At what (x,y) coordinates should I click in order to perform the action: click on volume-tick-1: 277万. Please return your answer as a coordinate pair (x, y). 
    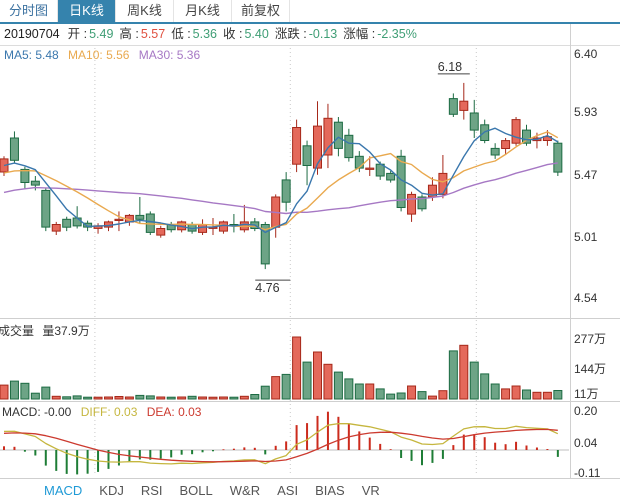
    Looking at the image, I should click on (590, 339).